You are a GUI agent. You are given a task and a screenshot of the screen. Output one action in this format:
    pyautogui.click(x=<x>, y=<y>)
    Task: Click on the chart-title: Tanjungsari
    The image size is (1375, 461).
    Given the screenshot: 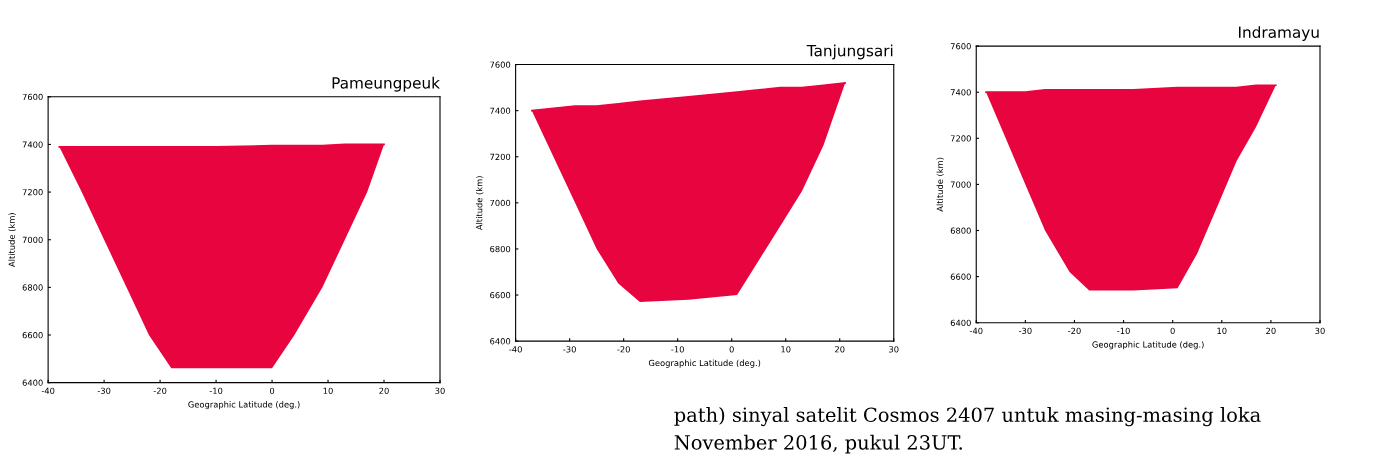 What is the action you would take?
    pyautogui.click(x=849, y=52)
    